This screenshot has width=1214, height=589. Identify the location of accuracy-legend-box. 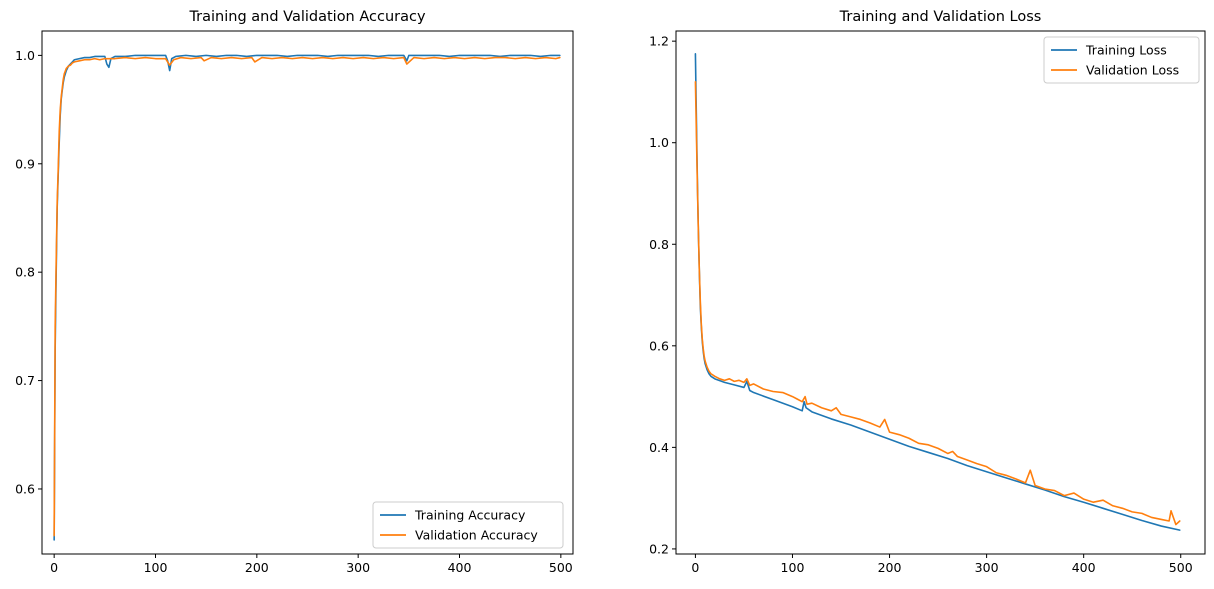
(468, 525).